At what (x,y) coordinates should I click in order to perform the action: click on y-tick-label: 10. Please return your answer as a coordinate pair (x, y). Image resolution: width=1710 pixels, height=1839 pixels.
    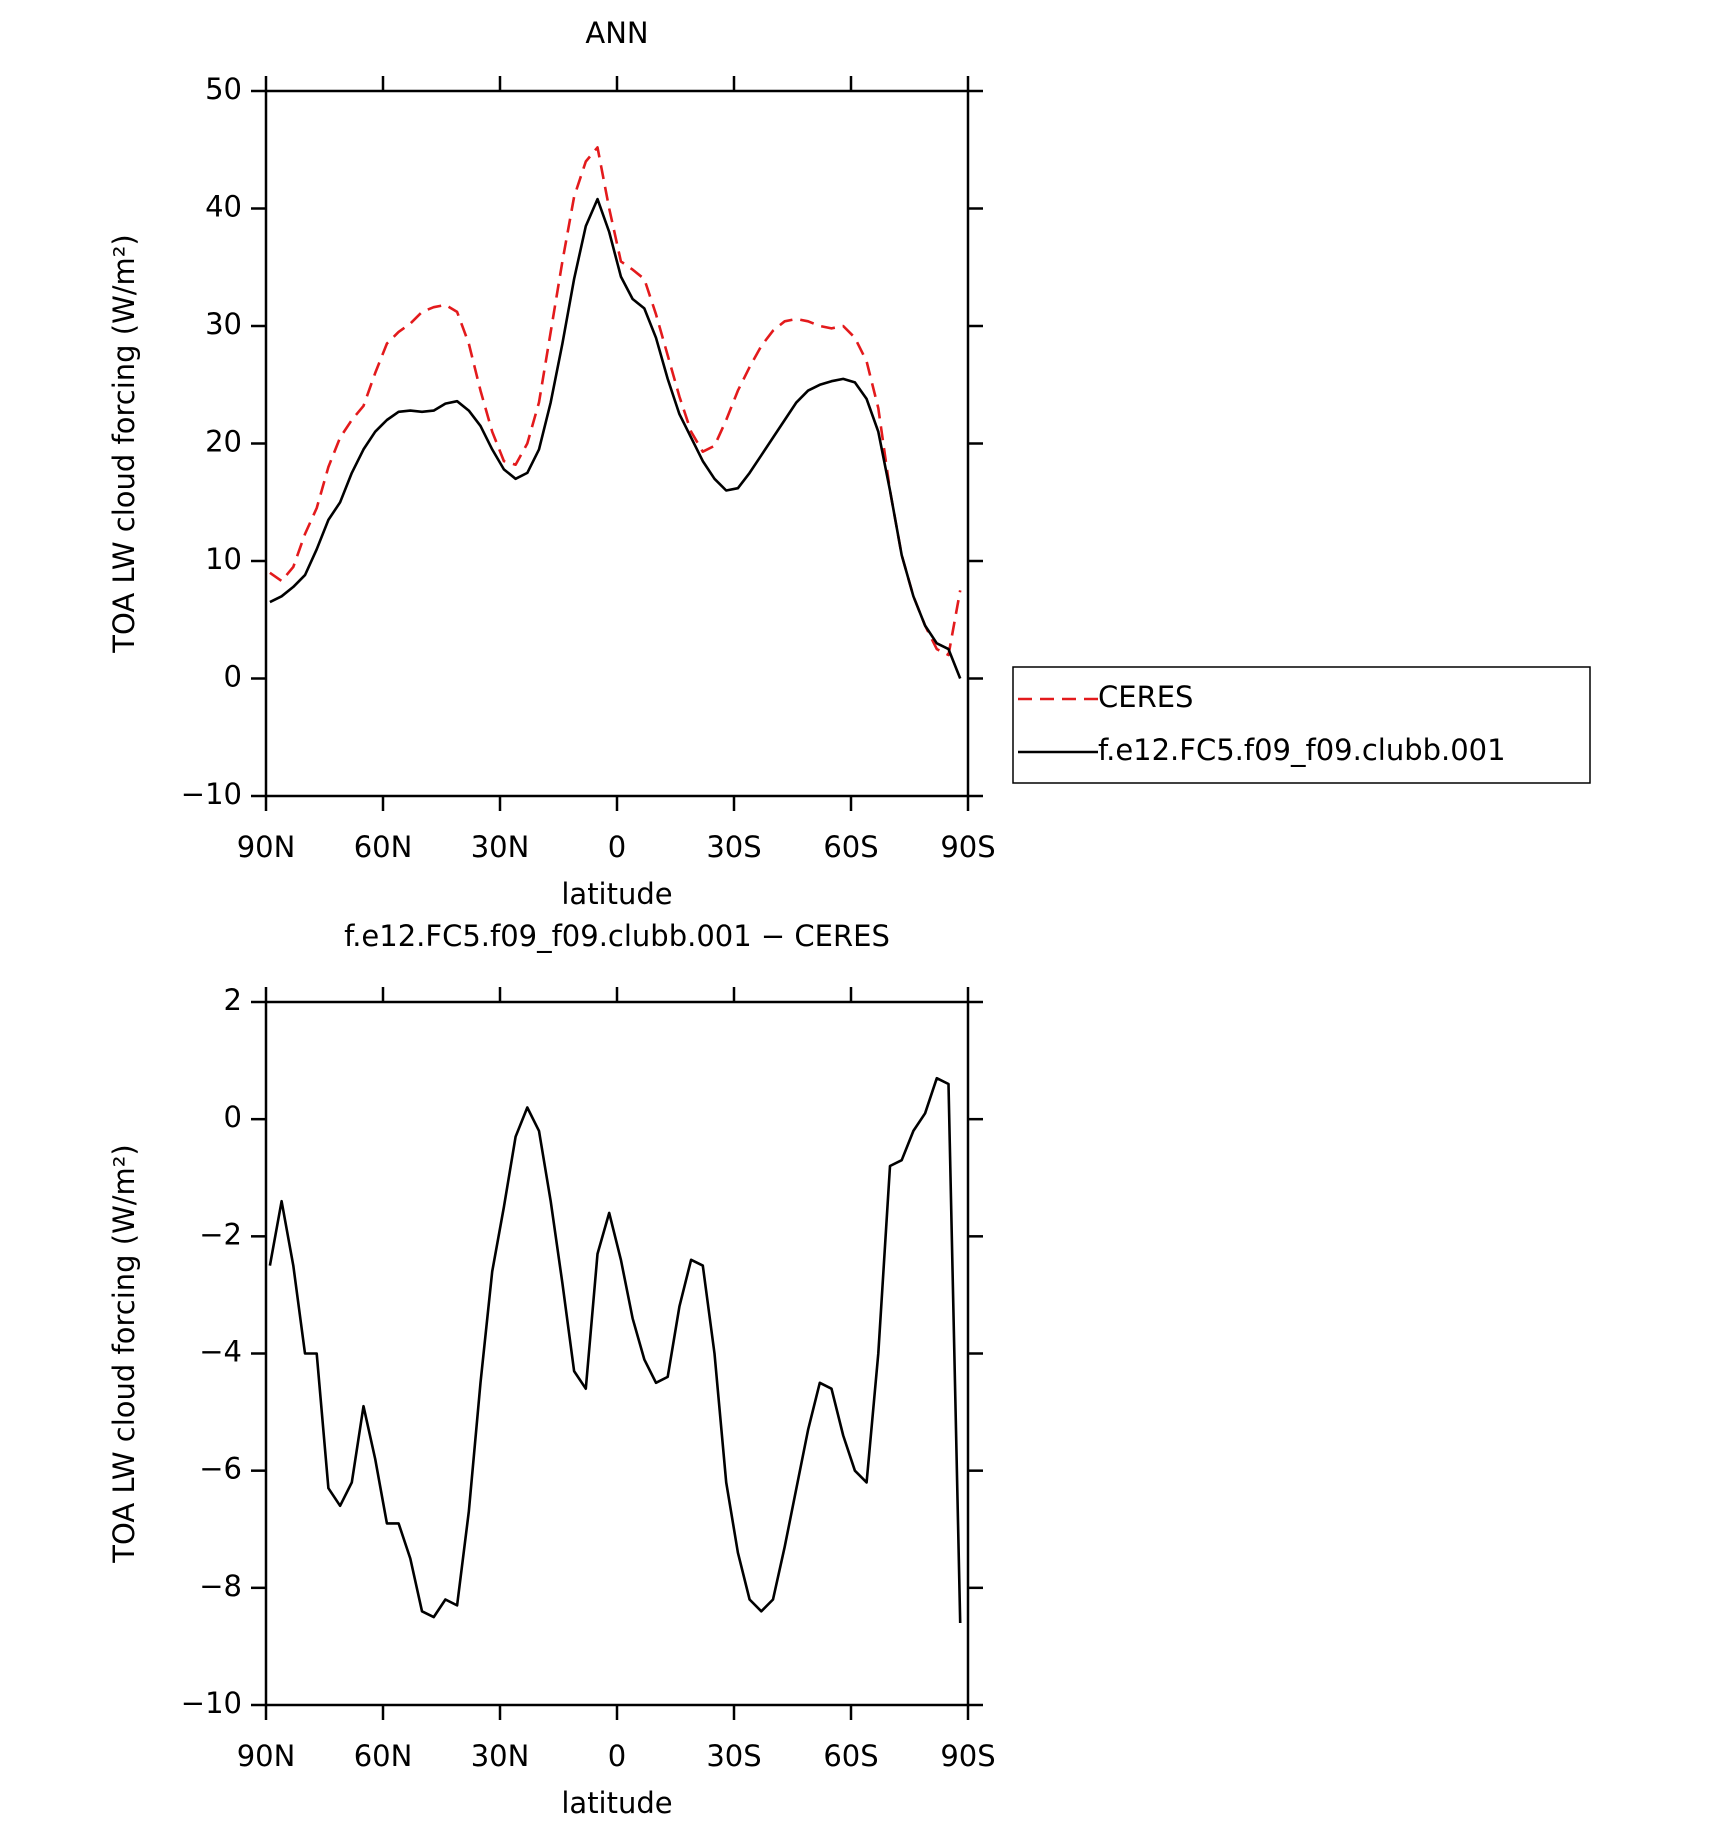
    Looking at the image, I should click on (223, 559).